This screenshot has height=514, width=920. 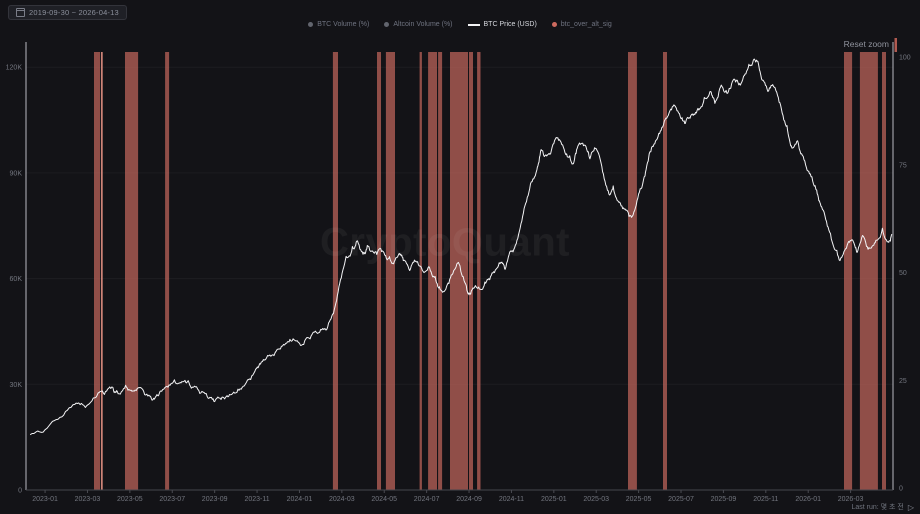 What do you see at coordinates (88, 499) in the screenshot?
I see `x-tick-label: 2023-03` at bounding box center [88, 499].